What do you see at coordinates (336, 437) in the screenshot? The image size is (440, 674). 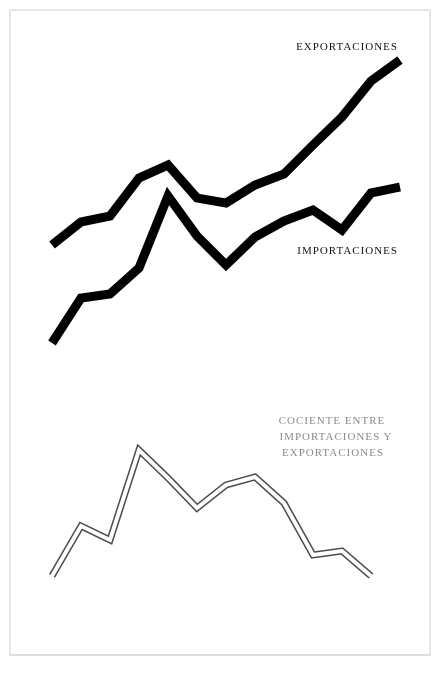 I see `ratio-label-line-2: IMPORTACIONES Y` at bounding box center [336, 437].